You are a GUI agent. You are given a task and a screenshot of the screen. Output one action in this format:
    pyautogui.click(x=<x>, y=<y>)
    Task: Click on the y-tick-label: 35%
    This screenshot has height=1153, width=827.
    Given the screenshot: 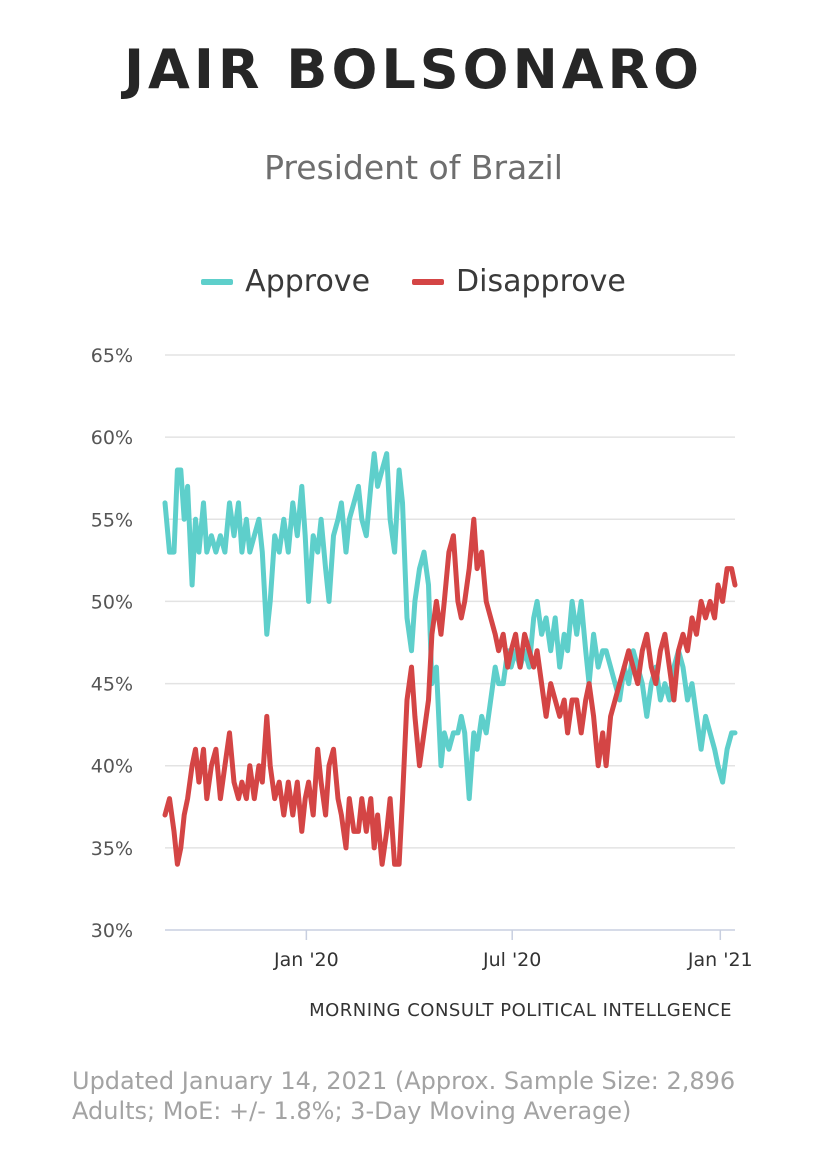 What is the action you would take?
    pyautogui.click(x=112, y=849)
    